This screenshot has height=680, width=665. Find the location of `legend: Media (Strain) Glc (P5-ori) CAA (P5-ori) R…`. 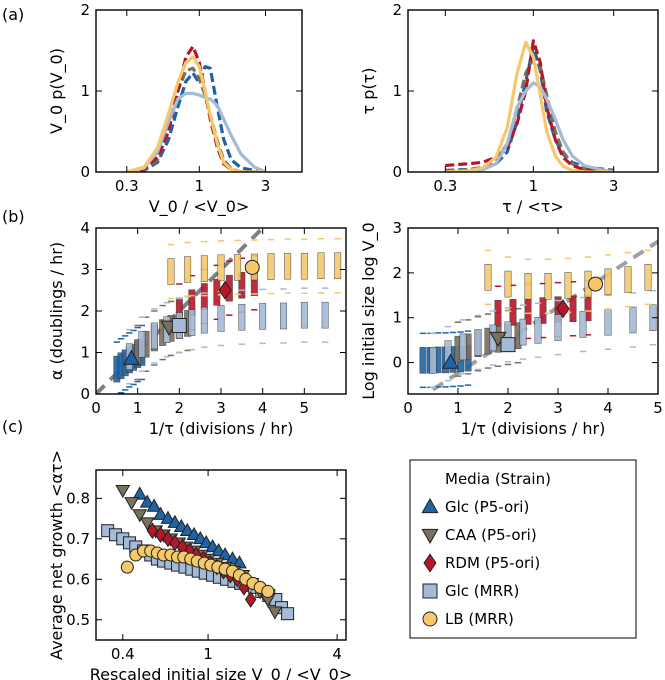

legend: Media (Strain) Glc (P5-ori) CAA (P5-ori) R… is located at coordinates (523, 549).